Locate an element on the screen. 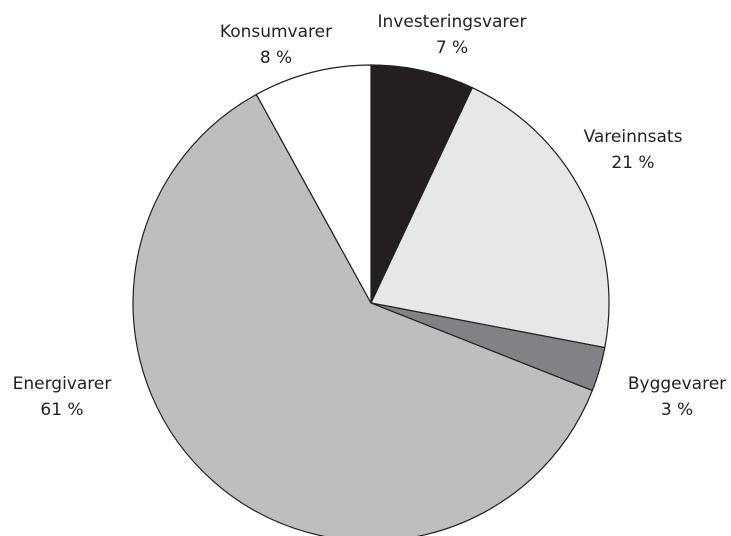 This screenshot has width=731, height=536. slice-label: Vareinnsats is located at coordinates (633, 137).